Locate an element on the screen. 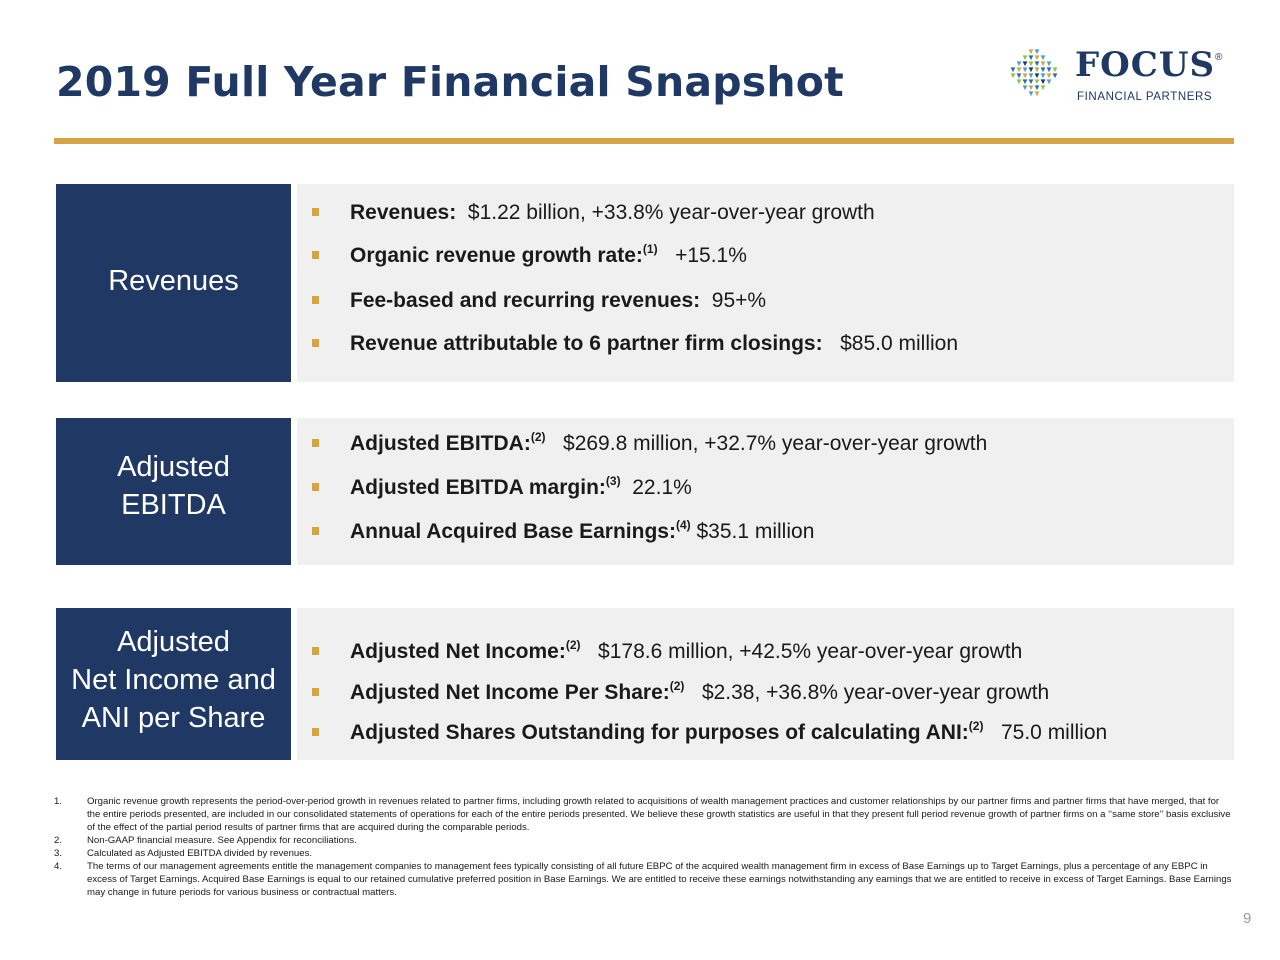  bullet-value: $35.1 million is located at coordinates (755, 531).